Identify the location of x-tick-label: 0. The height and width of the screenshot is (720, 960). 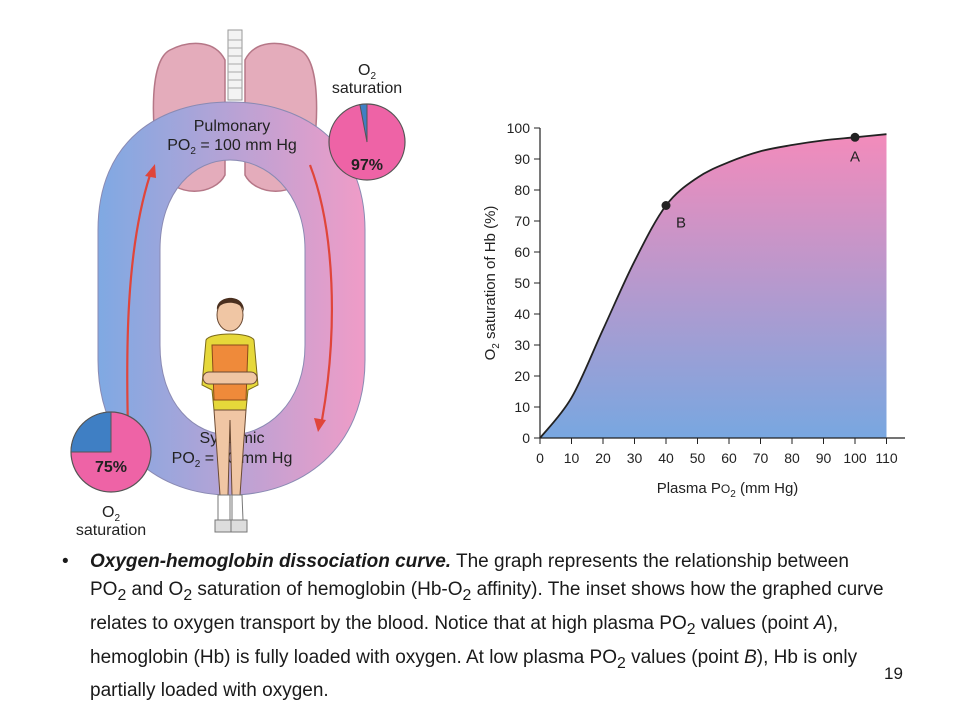
(540, 458).